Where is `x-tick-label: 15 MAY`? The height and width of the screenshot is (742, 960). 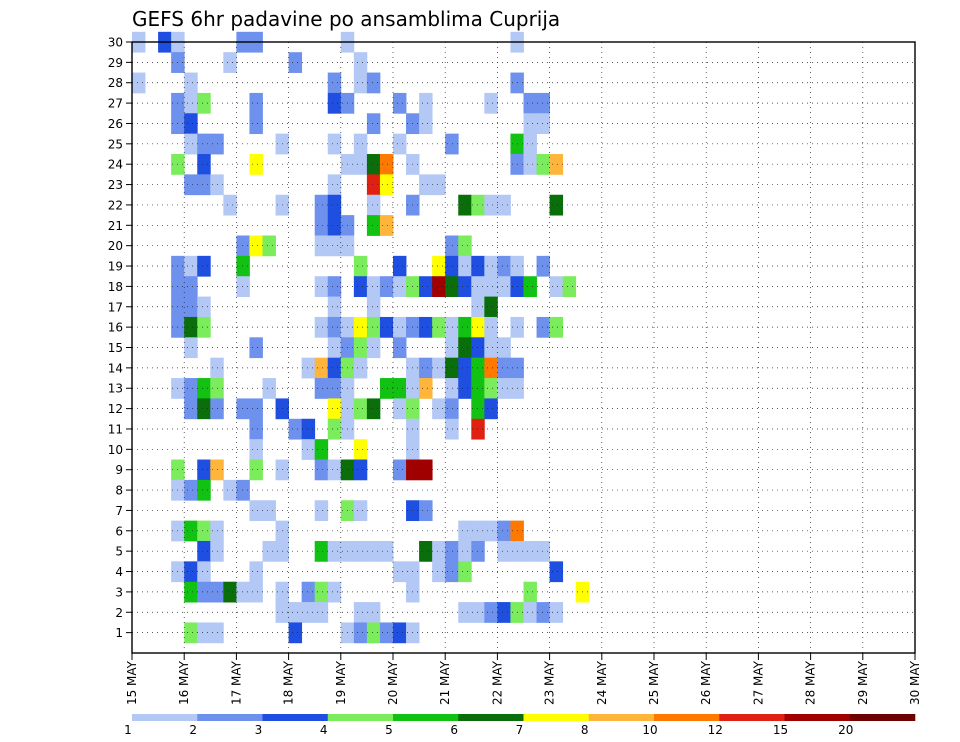 x-tick-label: 15 MAY is located at coordinates (132, 682).